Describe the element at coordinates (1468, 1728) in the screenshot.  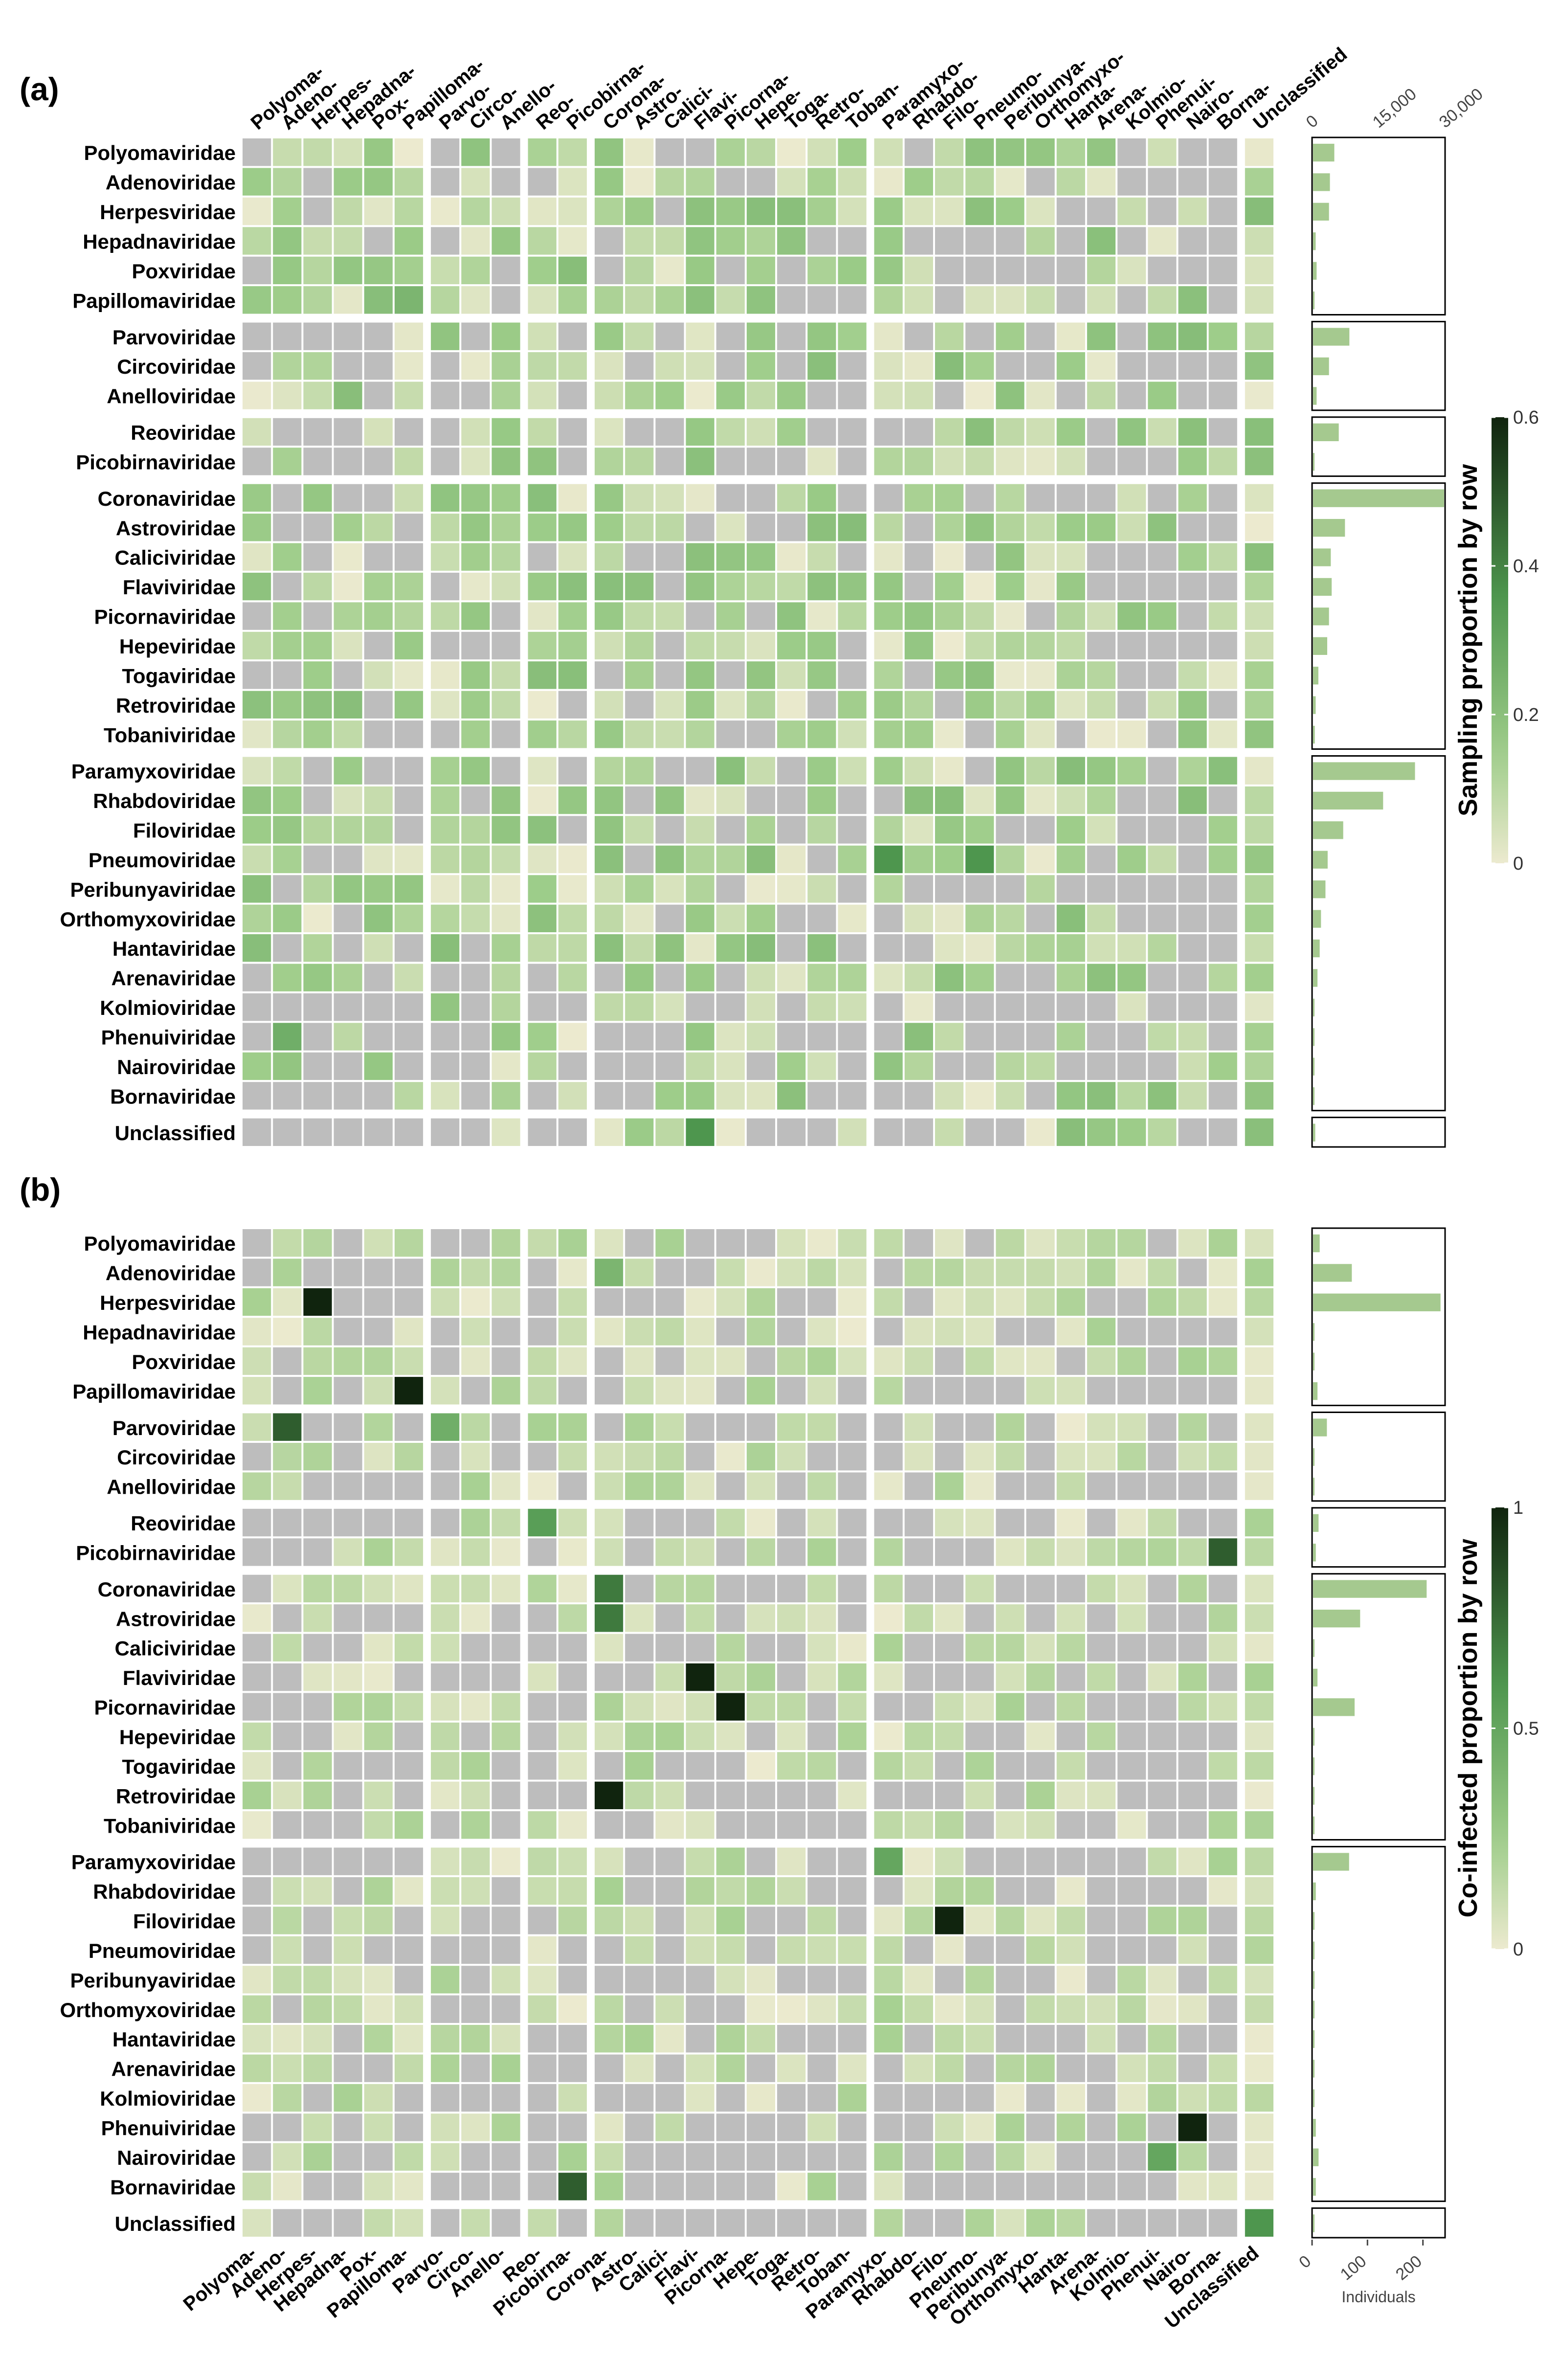
I see `colorbar-title: Co-infected proportion by row` at that location.